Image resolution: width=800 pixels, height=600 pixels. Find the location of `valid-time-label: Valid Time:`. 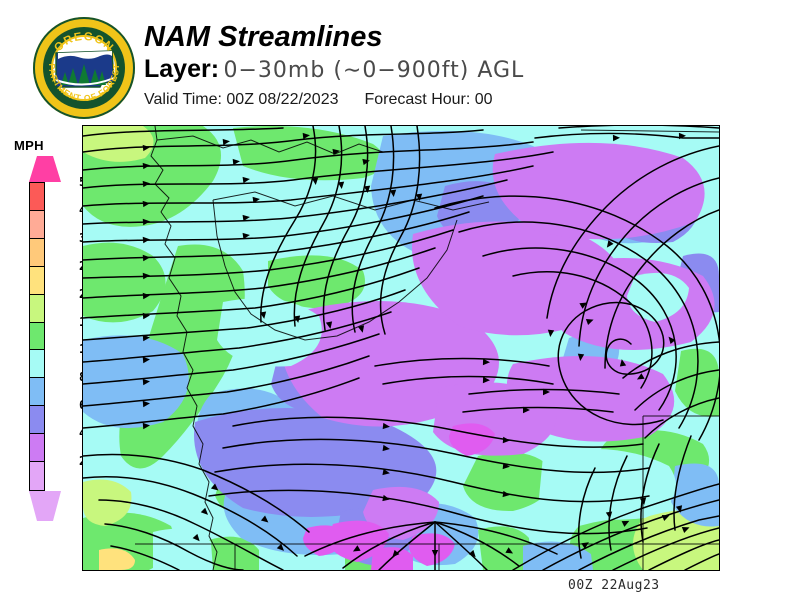

valid-time-label: Valid Time: is located at coordinates (183, 99).